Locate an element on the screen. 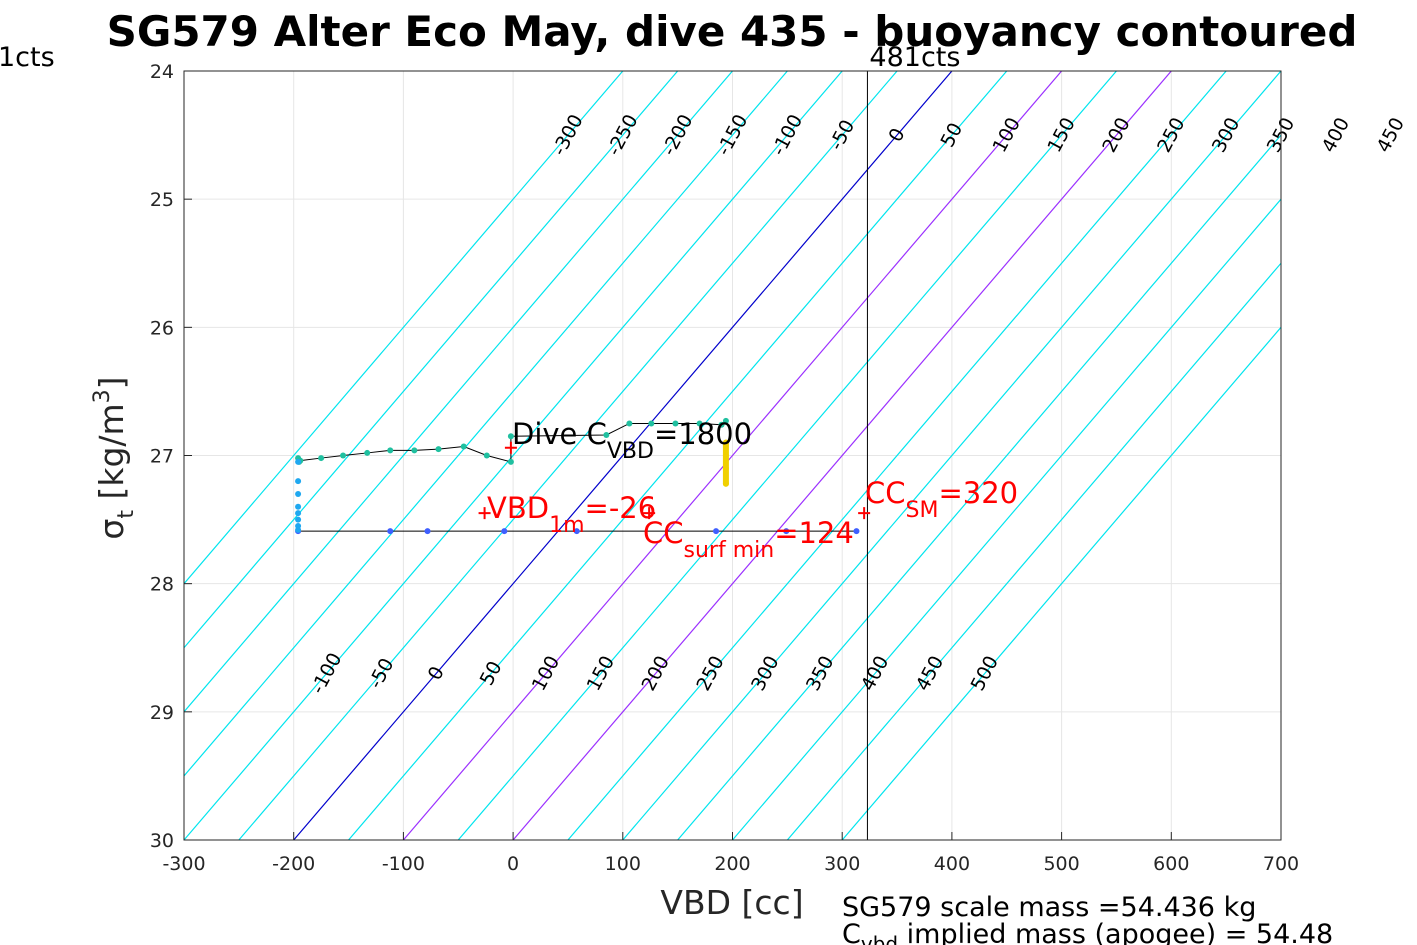 Image resolution: width=1417 pixels, height=945 pixels. x-tick-label: 200 is located at coordinates (732, 864).